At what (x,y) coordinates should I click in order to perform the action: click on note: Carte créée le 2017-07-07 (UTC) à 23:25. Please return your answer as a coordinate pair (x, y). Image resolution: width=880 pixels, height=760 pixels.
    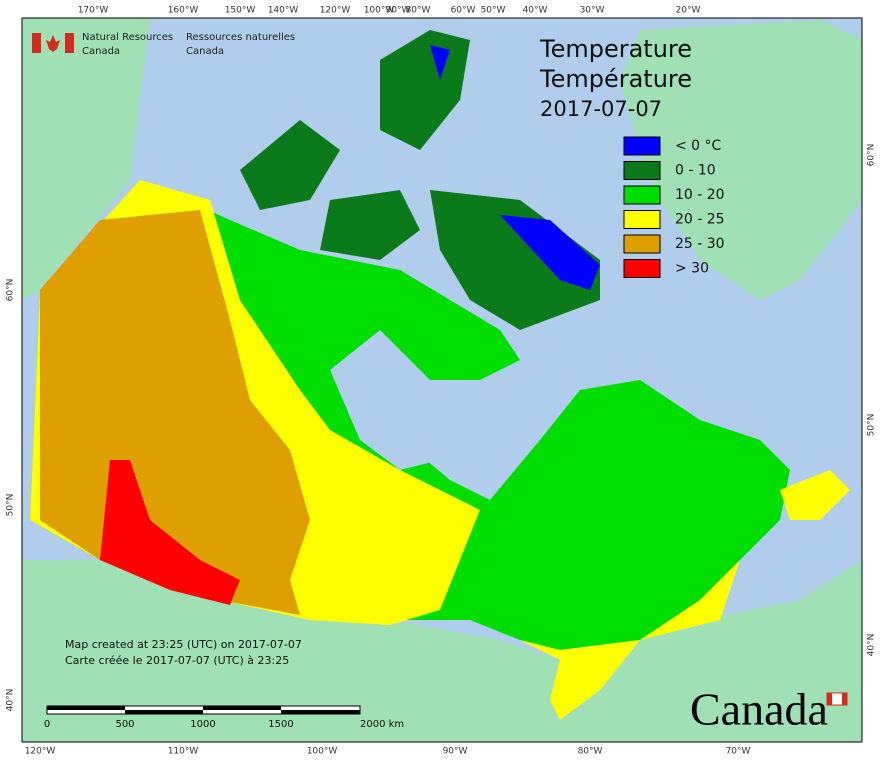
    Looking at the image, I should click on (177, 660).